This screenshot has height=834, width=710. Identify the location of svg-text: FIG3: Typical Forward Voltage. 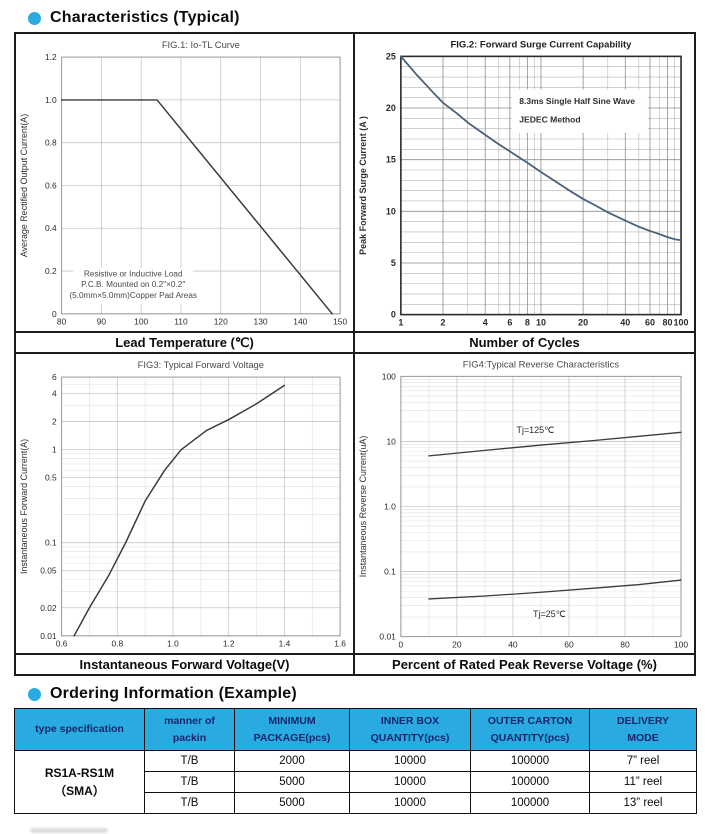
(201, 364).